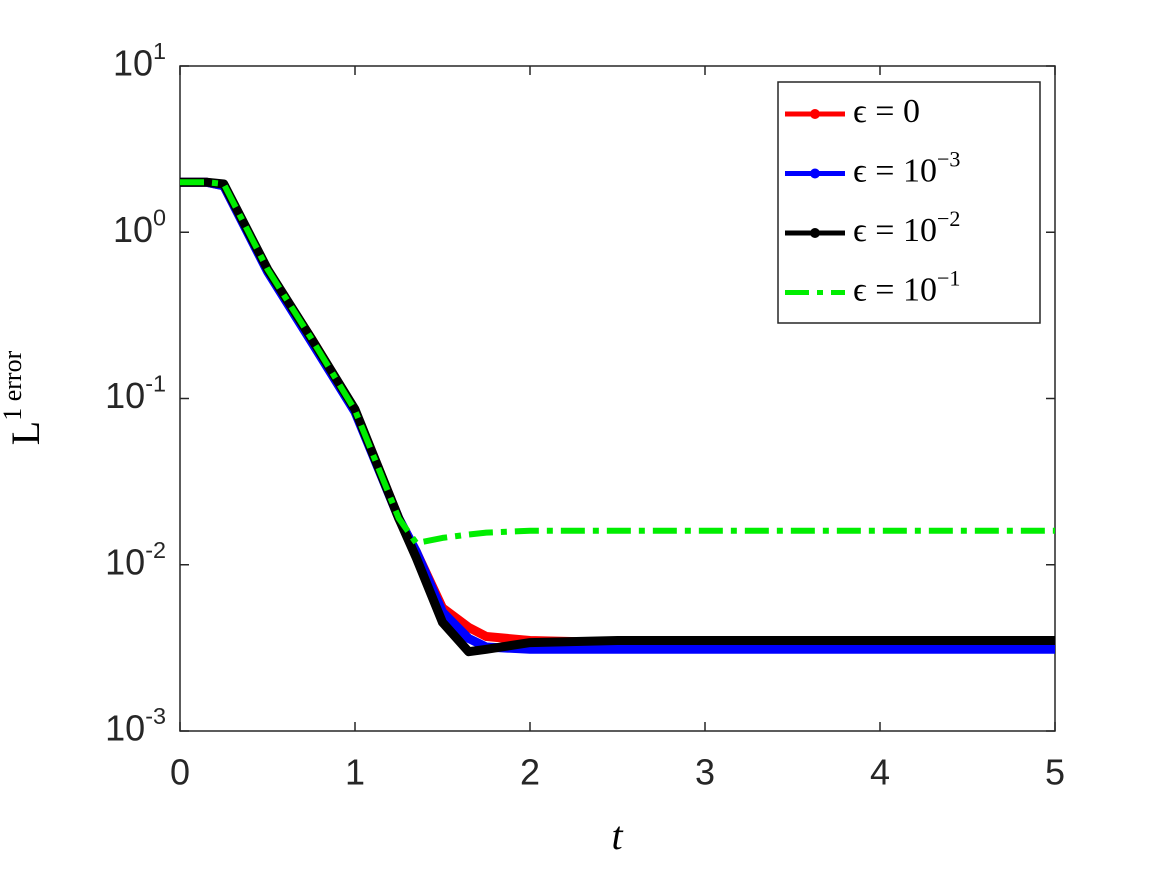 The width and height of the screenshot is (1167, 875). Describe the element at coordinates (886, 111) in the screenshot. I see `legend-label: ϵ = 0` at that location.